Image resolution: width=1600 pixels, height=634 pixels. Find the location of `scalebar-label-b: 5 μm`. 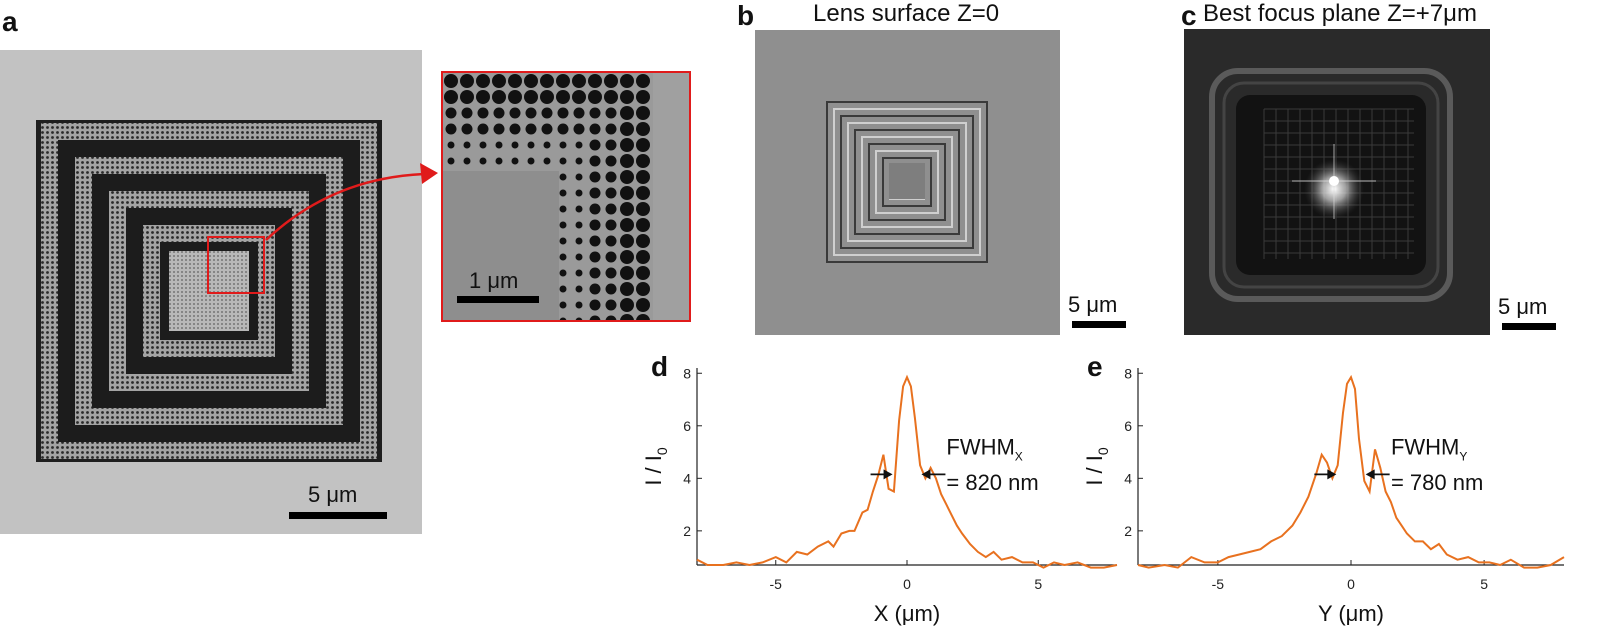

scalebar-label-b: 5 μm is located at coordinates (1093, 304).